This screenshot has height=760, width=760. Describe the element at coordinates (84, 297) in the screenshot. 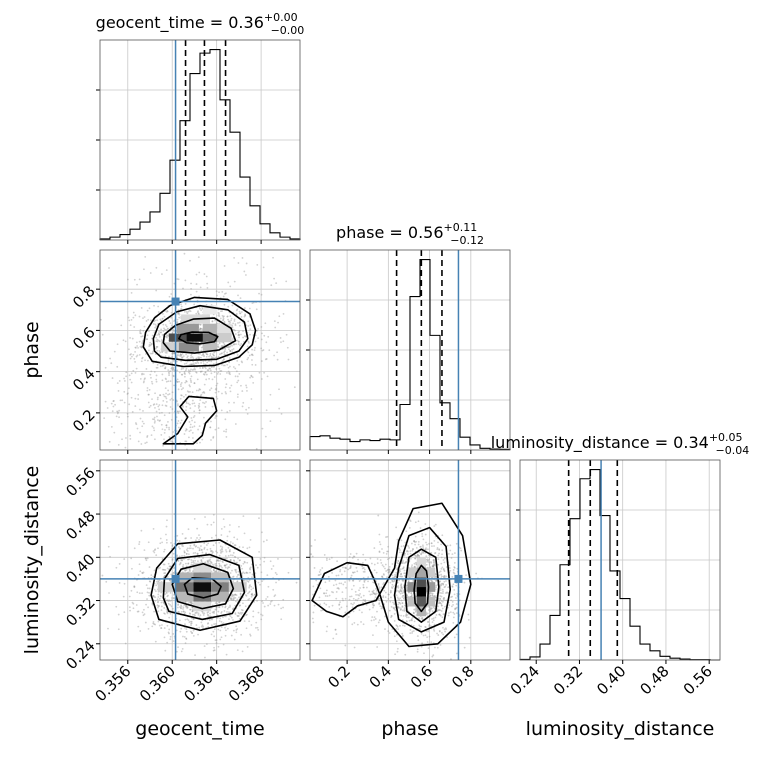

I see `y-tick-label: 0.8` at that location.